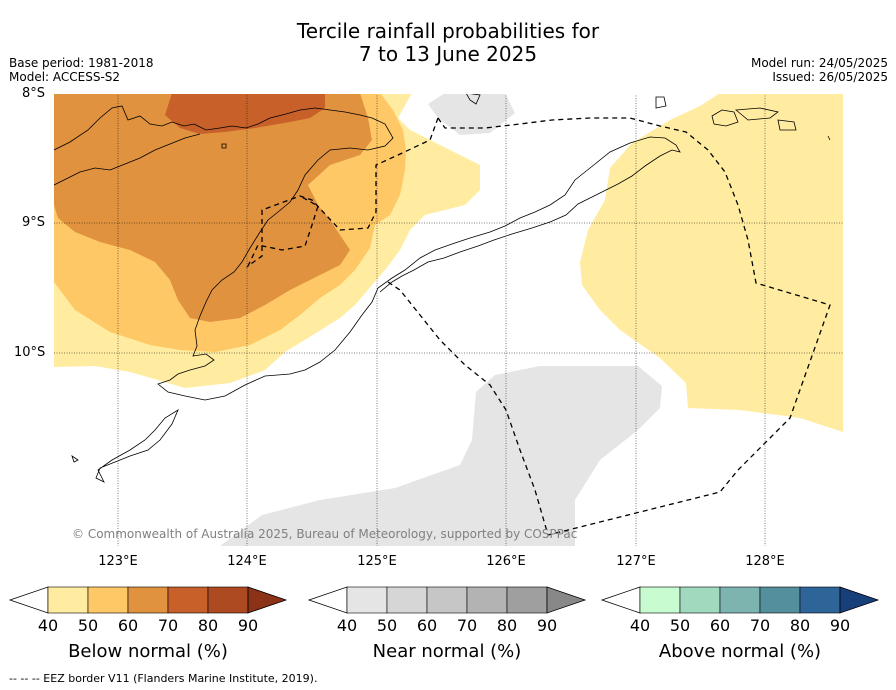 The width and height of the screenshot is (896, 690). What do you see at coordinates (34, 222) in the screenshot?
I see `lat-label-9s: 9°S` at bounding box center [34, 222].